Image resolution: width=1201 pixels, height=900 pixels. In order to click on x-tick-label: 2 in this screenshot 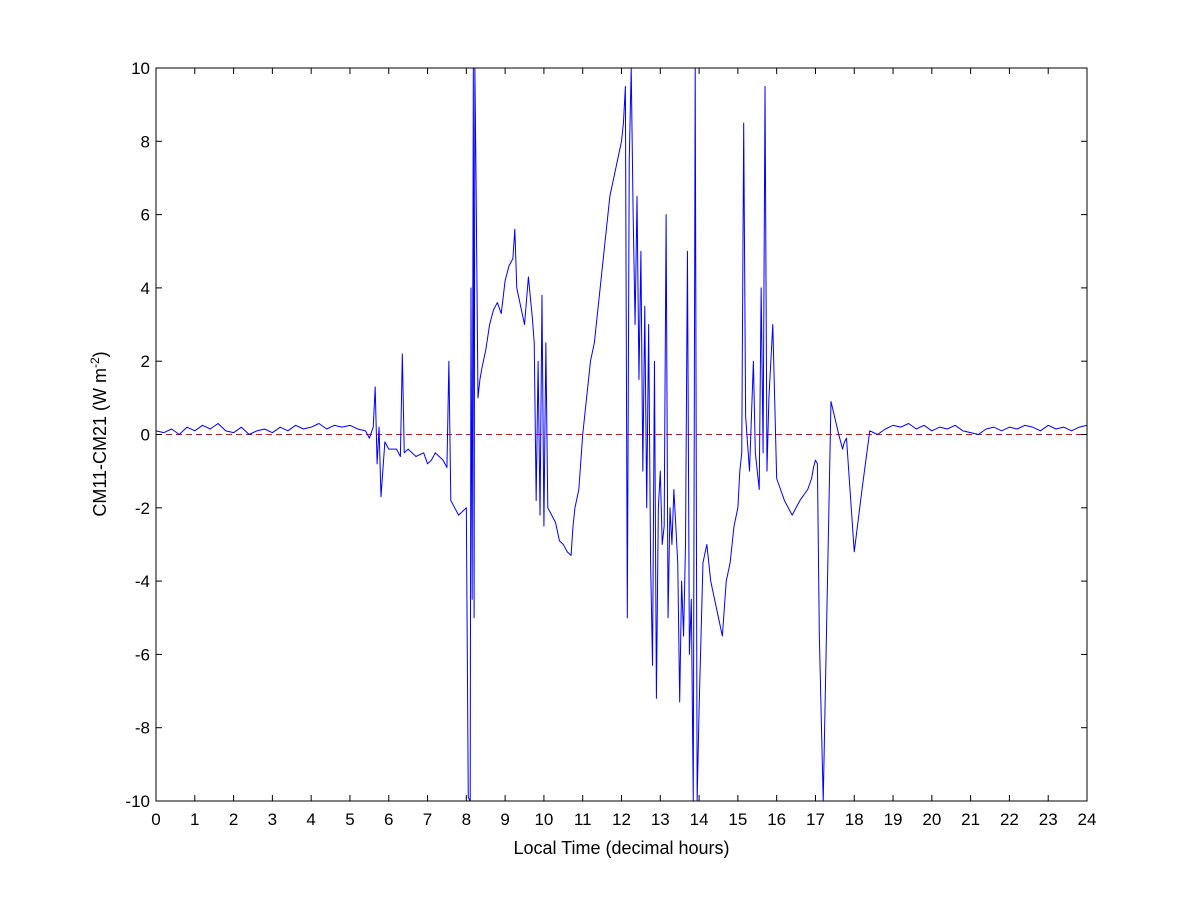, I will do `click(233, 819)`.